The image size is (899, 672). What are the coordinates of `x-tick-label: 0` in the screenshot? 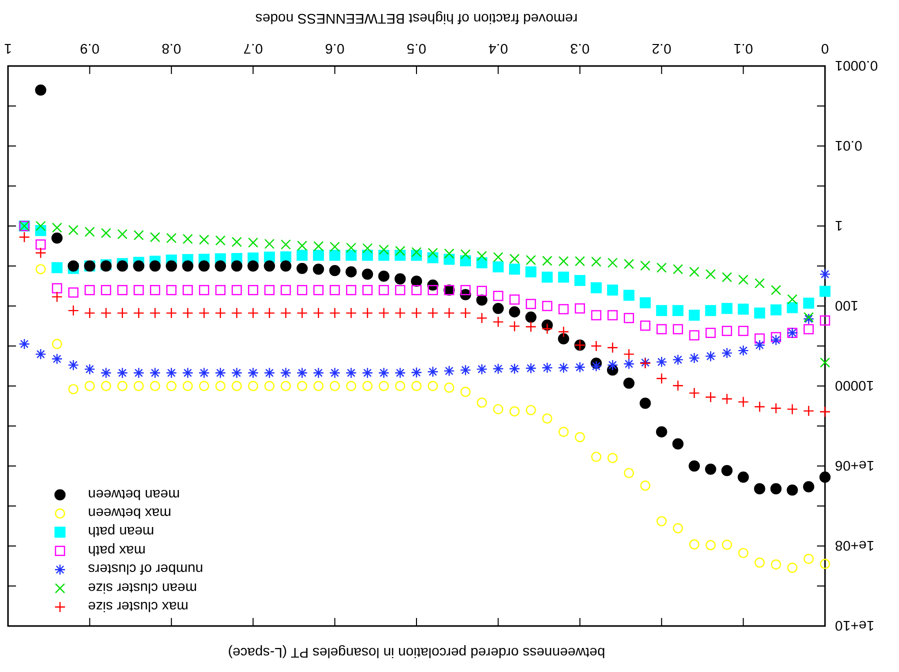 It's located at (824, 49).